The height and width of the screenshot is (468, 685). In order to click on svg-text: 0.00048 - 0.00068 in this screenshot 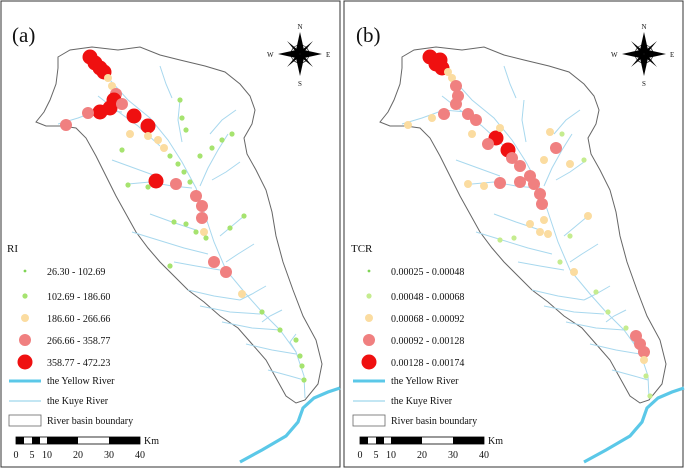, I will do `click(427, 297)`.